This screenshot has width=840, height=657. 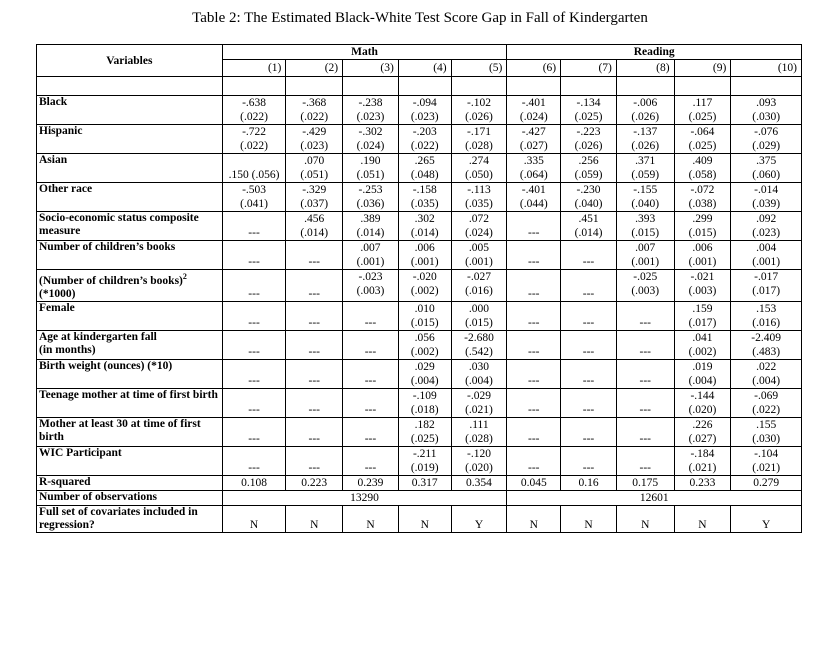 I want to click on row-label-text: Female, so click(x=57, y=307).